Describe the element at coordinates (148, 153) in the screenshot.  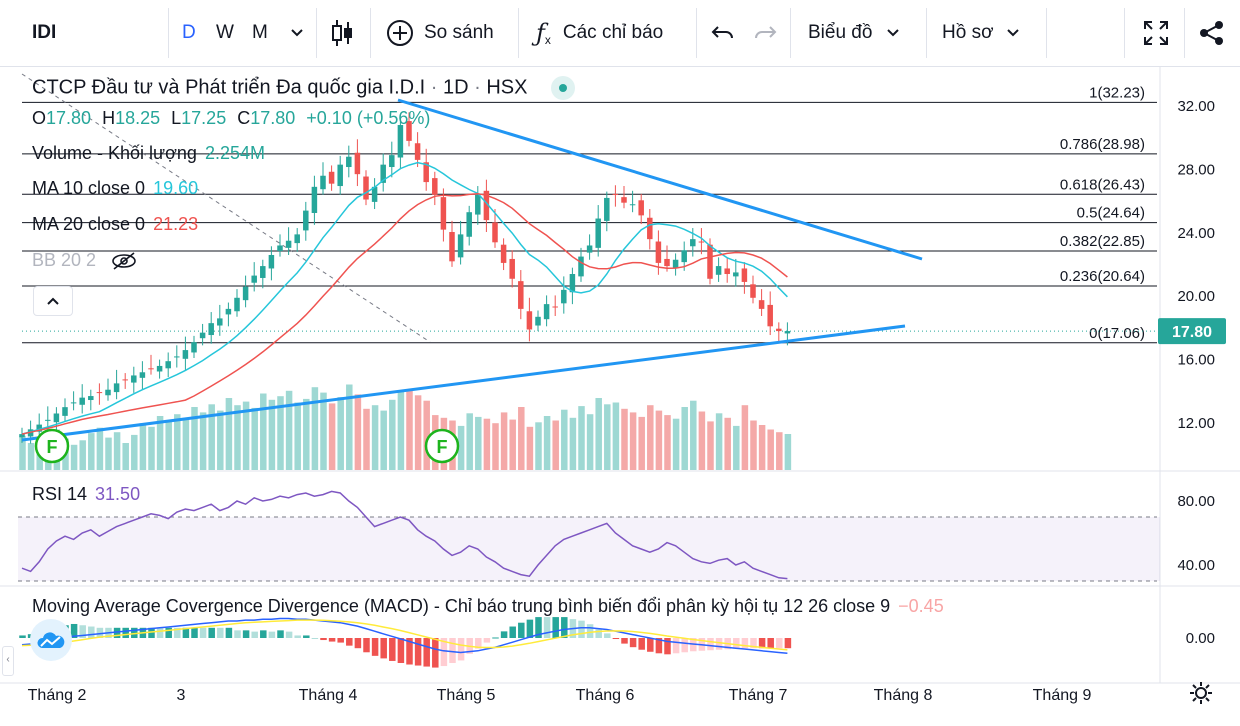
I see `volume-legend: Volume - Khối lượng 2.254M` at that location.